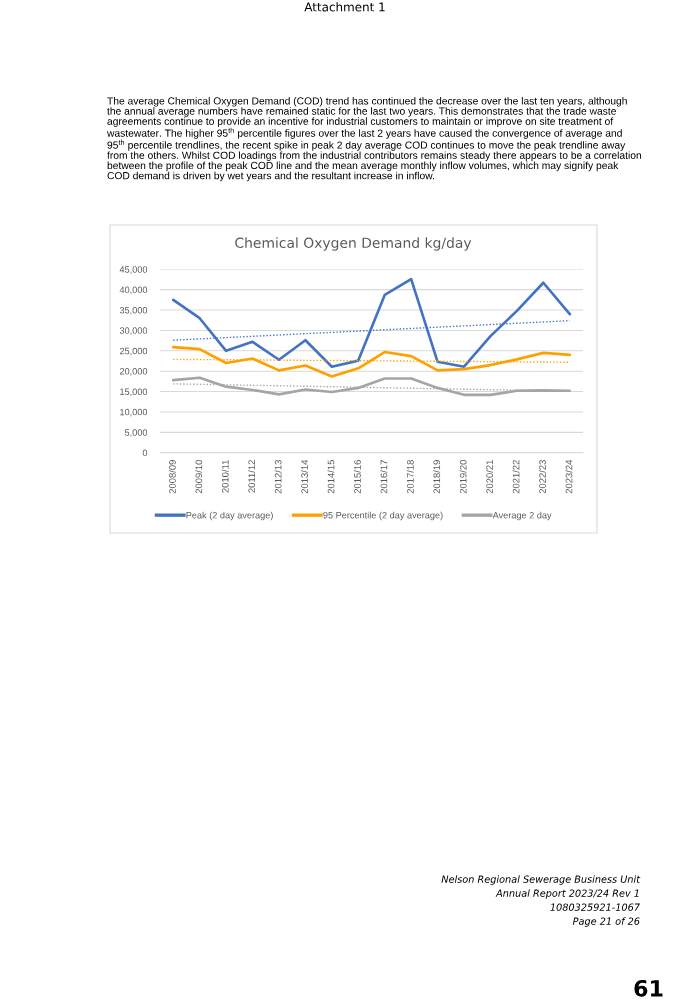  Describe the element at coordinates (489, 477) in the screenshot. I see `x-tick-label: 2020/21` at that location.